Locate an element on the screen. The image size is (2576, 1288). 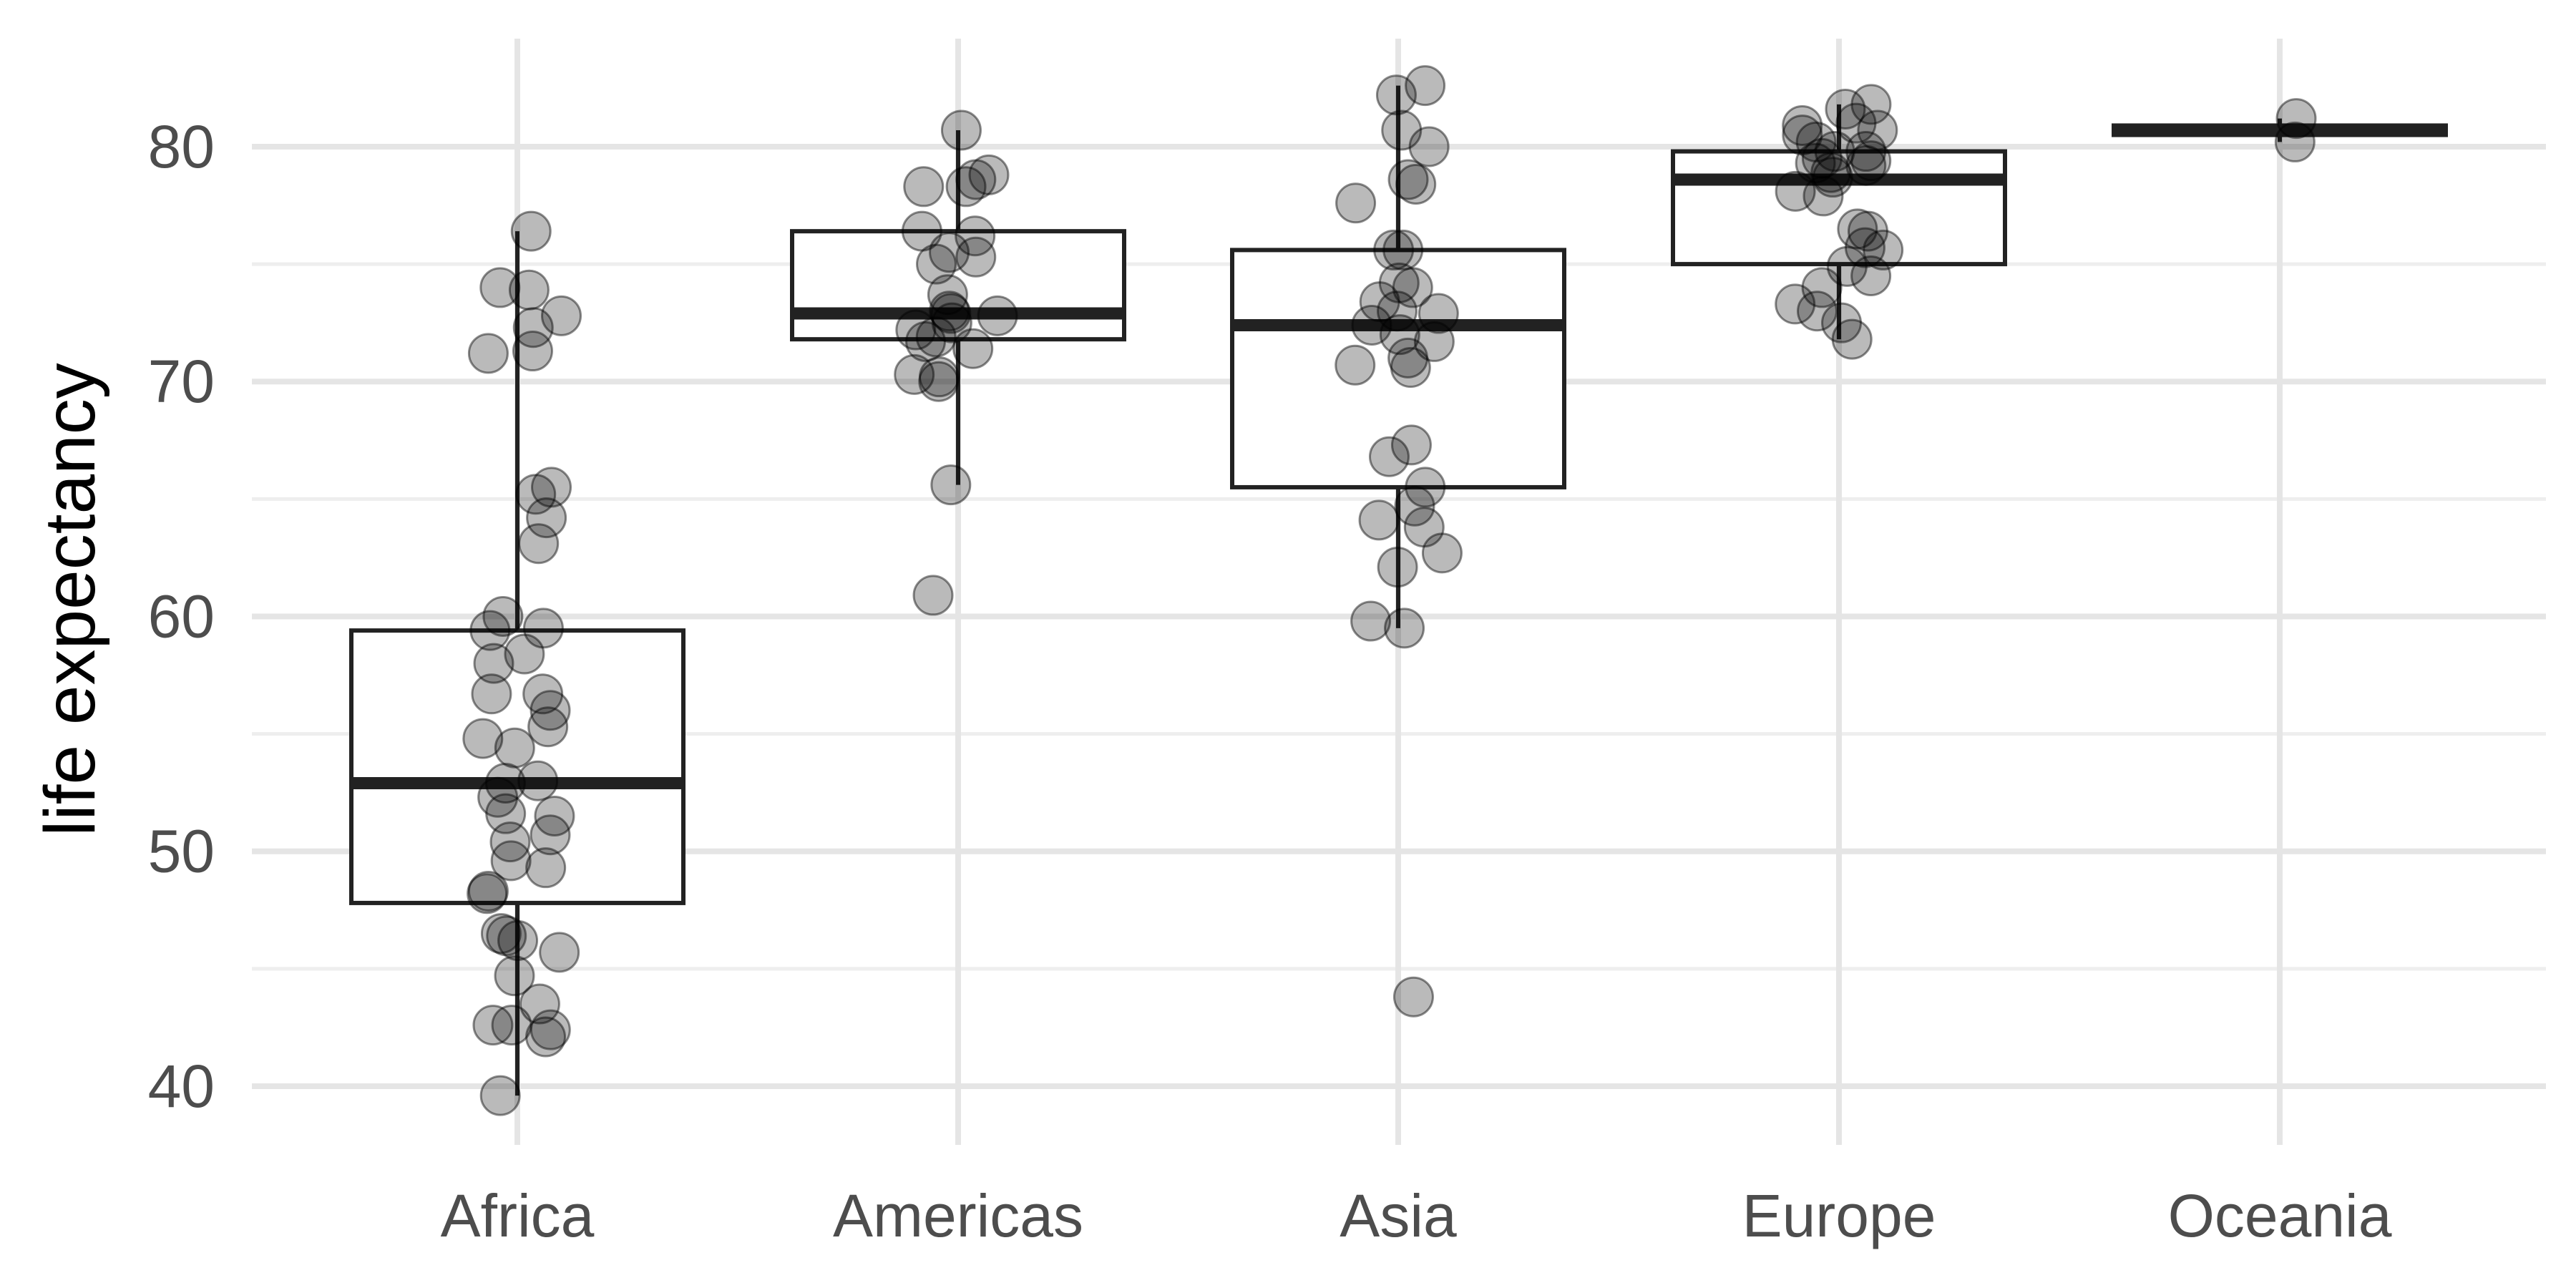
x-tick-label: Americas is located at coordinates (958, 1215).